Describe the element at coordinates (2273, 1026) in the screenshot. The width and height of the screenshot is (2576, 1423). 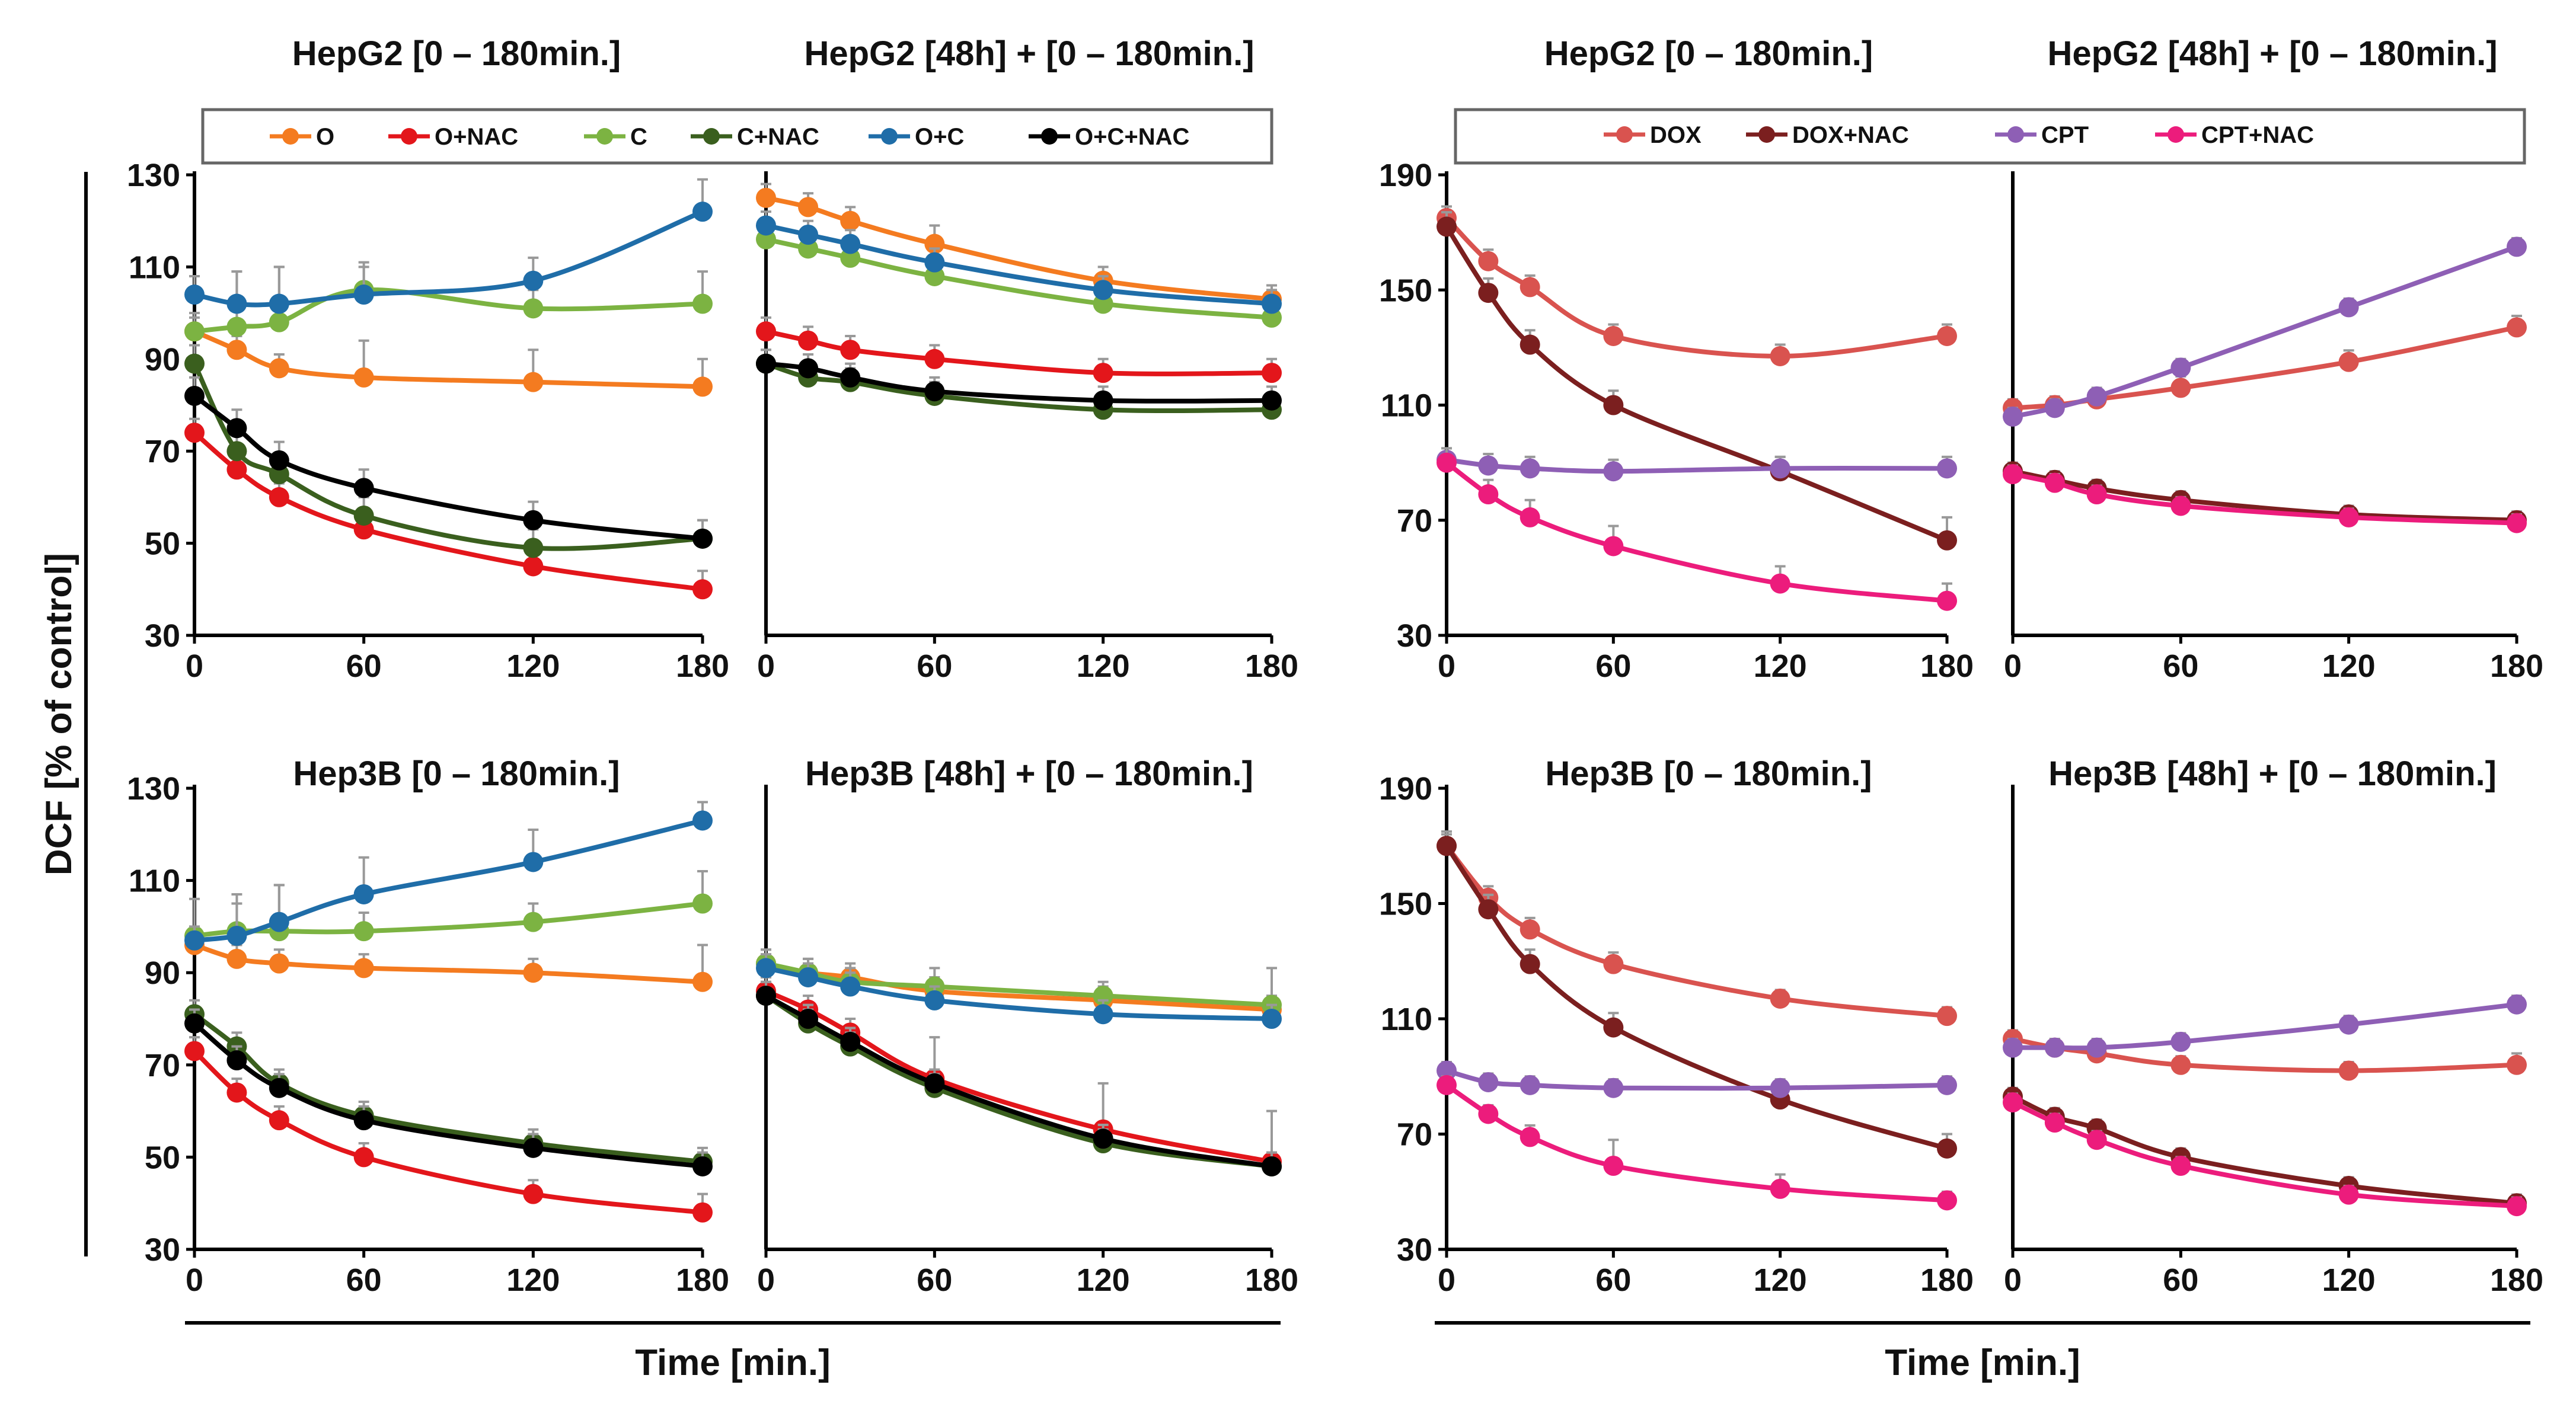
I see `panel-hep3b-48h-dox-cpt: Hep3B [48h] + [0 – 180min.] 0 60 120 180` at that location.